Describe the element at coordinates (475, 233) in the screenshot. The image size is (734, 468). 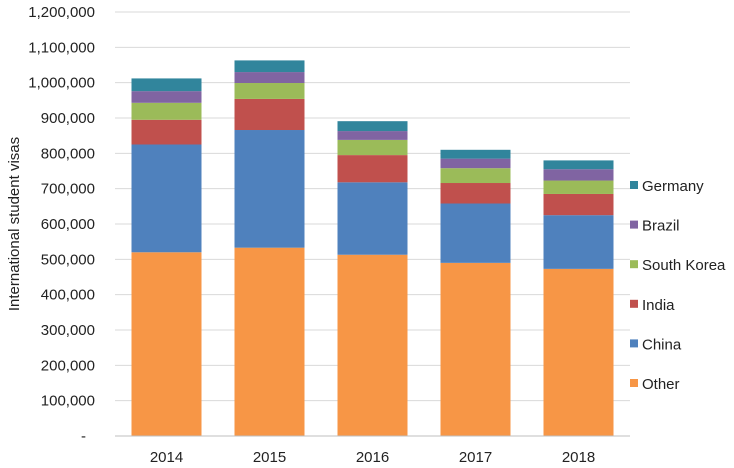
I see `bar-china-2017` at that location.